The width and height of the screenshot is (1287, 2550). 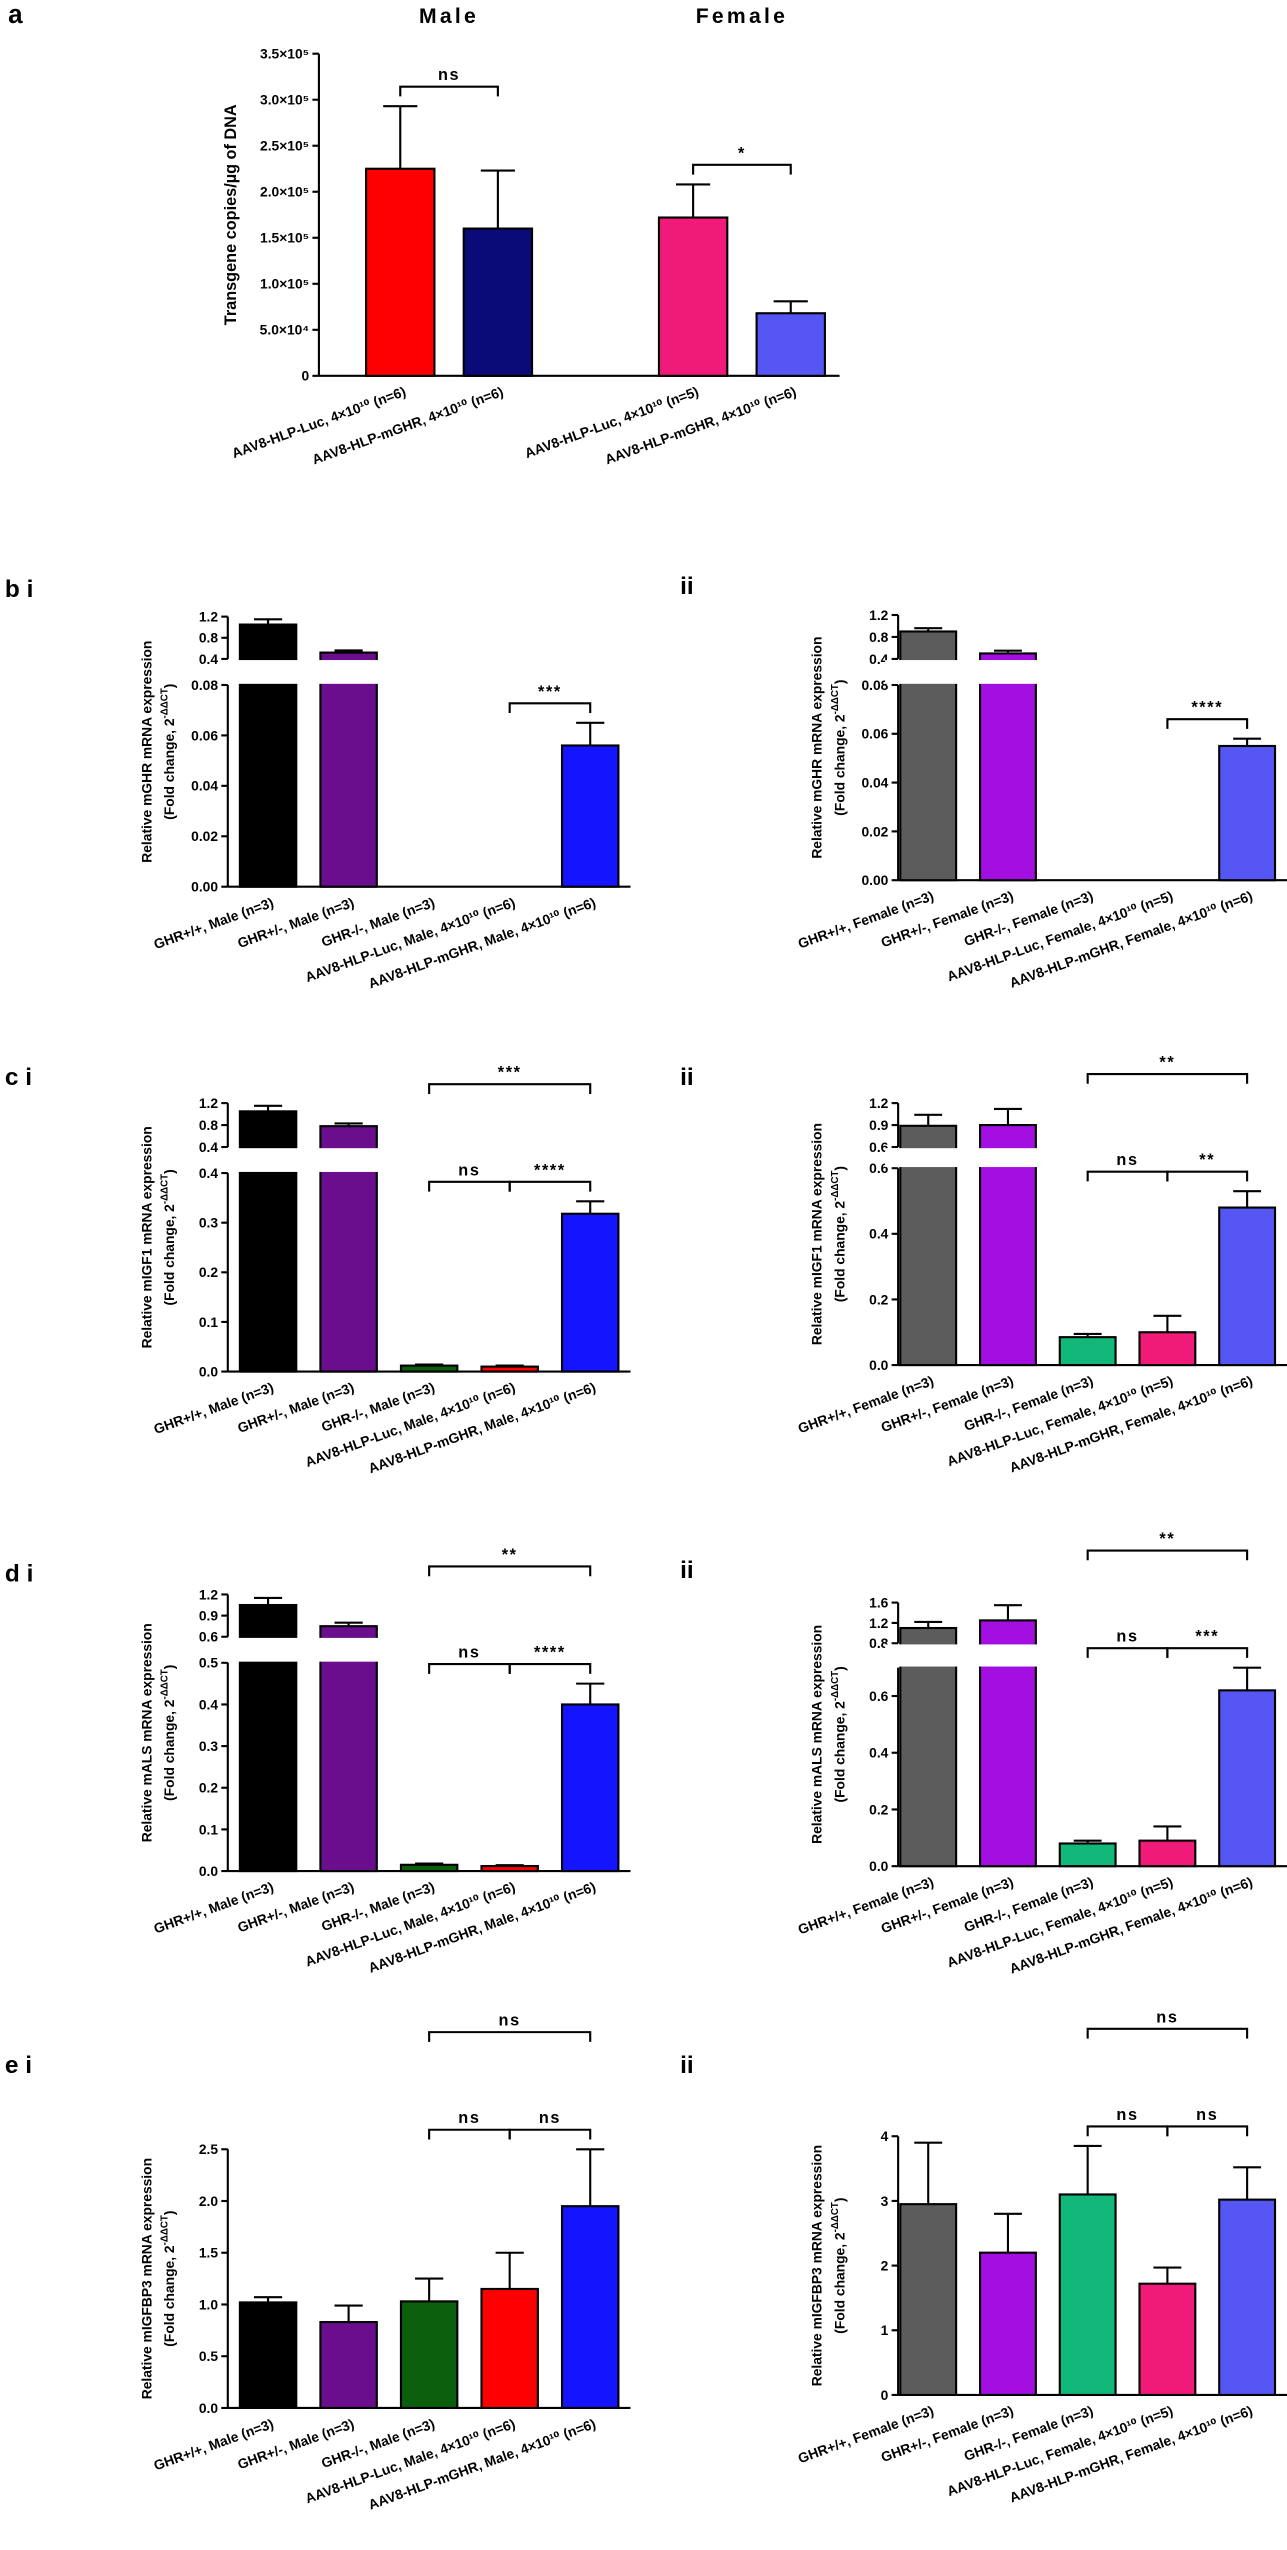 I want to click on y-tick-label: 0.9, so click(x=879, y=1125).